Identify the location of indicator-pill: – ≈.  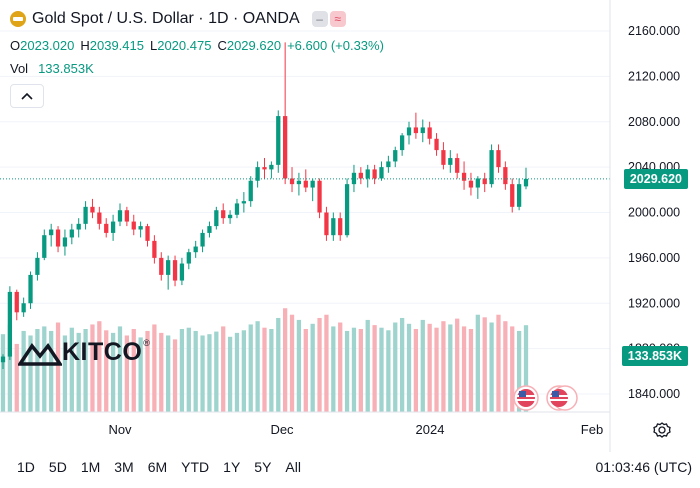
(328, 19).